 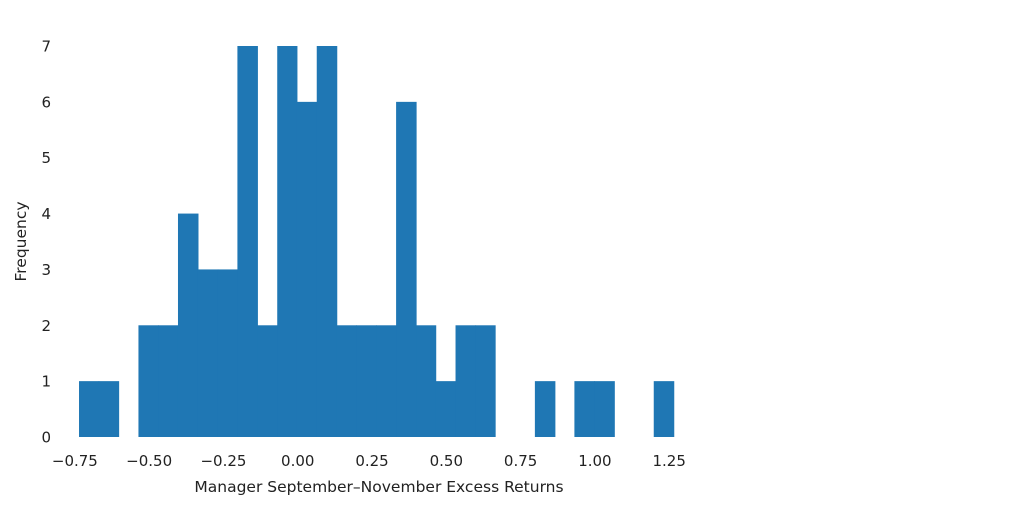 What do you see at coordinates (46, 326) in the screenshot?
I see `y-tick-label: 2` at bounding box center [46, 326].